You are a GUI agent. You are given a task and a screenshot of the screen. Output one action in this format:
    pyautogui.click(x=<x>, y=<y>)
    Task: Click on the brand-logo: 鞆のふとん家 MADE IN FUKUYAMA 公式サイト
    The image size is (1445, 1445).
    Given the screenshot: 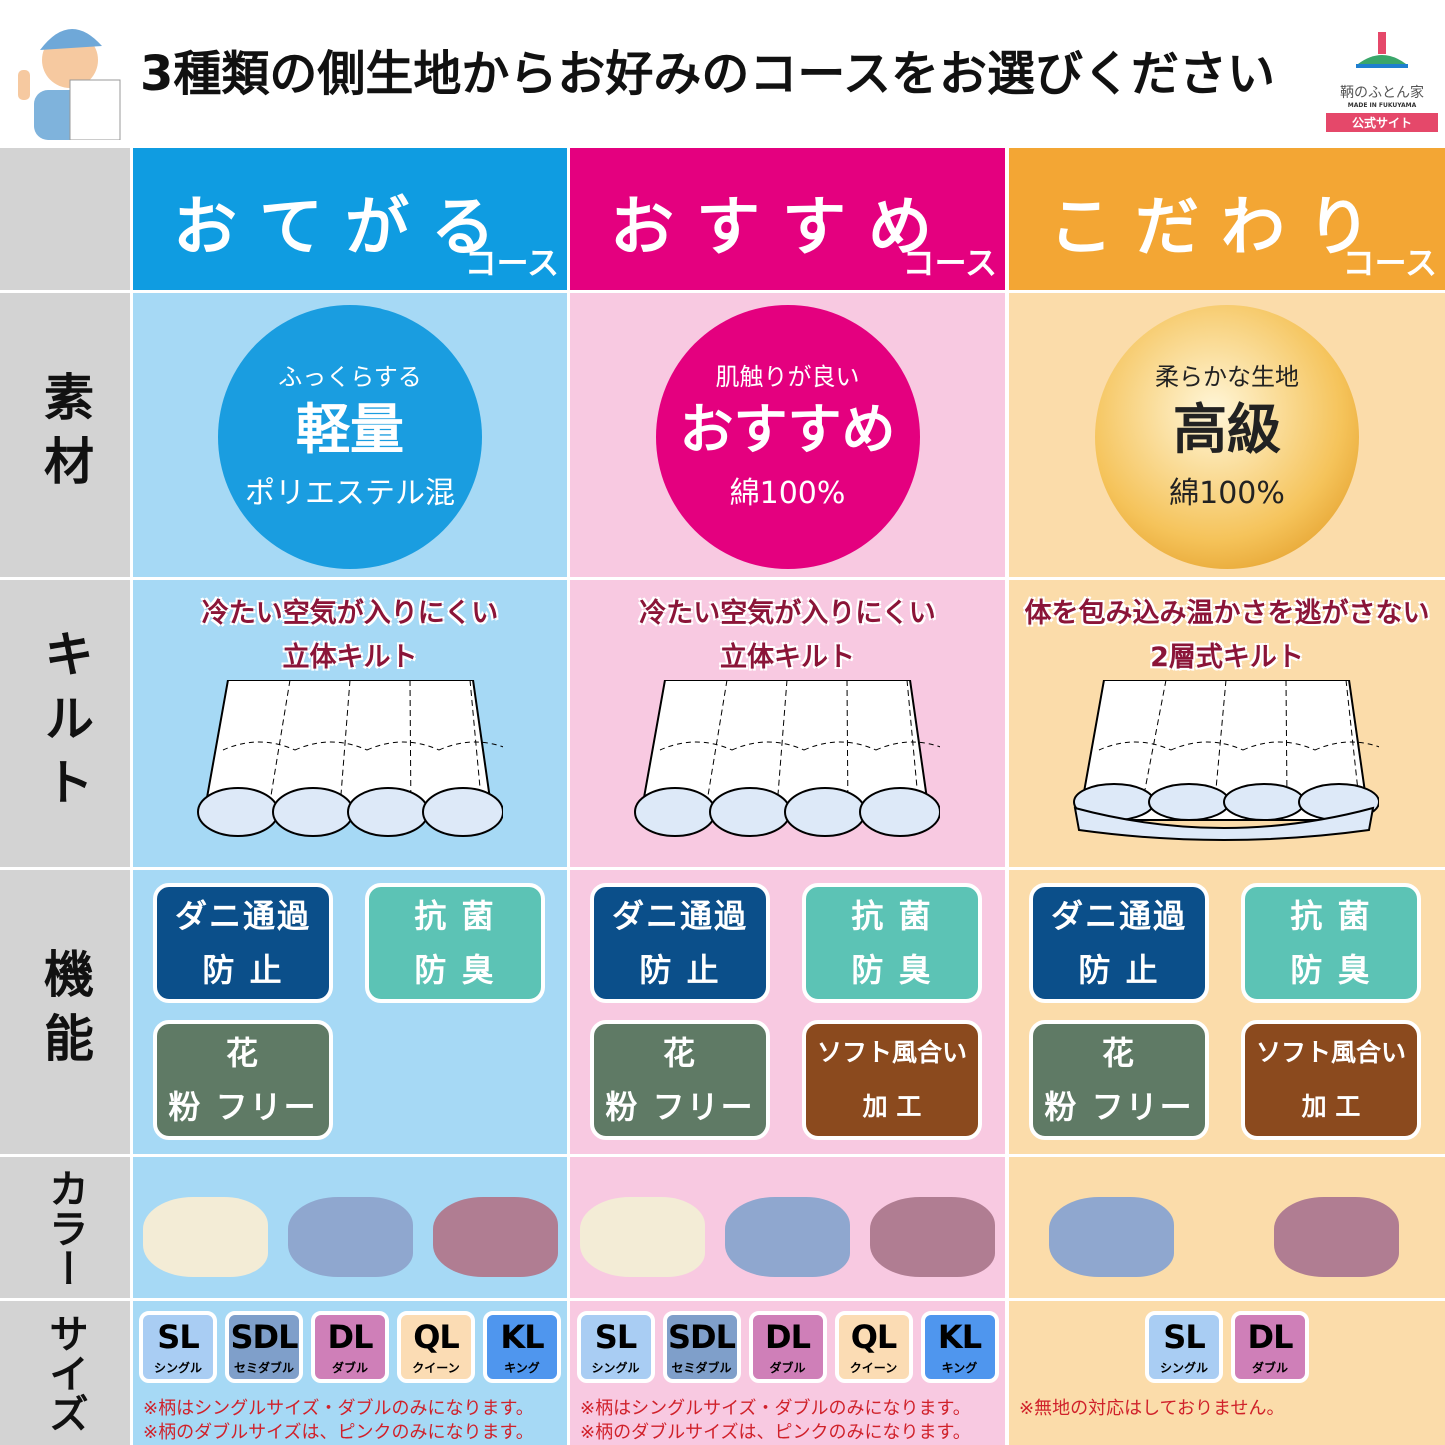 What is the action you would take?
    pyautogui.click(x=1382, y=78)
    